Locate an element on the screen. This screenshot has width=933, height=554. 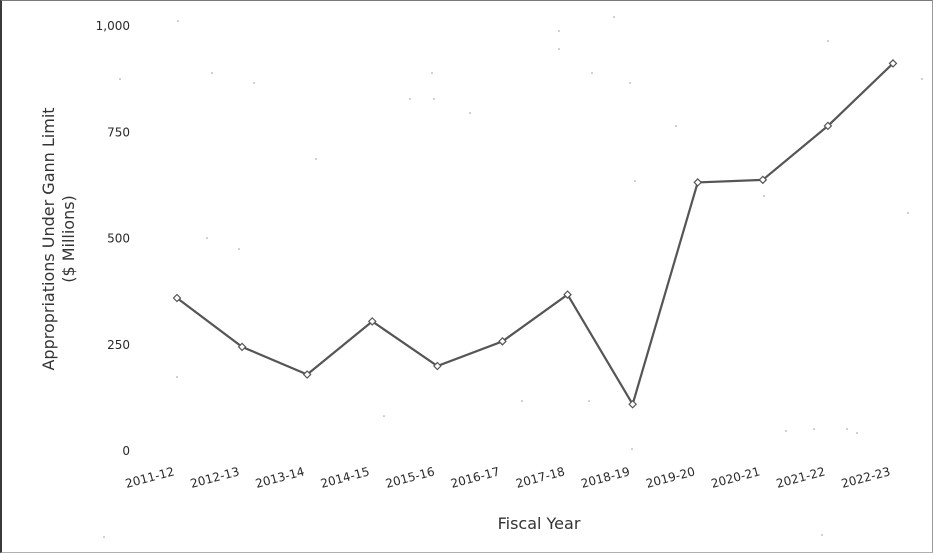
y-tick-label: 750 is located at coordinates (118, 132).